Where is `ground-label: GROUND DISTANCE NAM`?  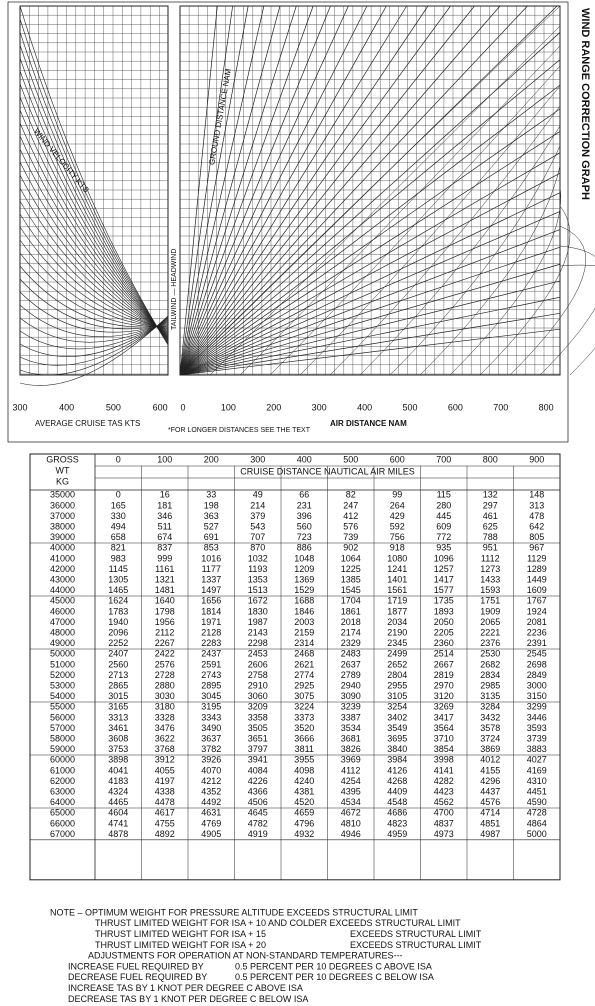
ground-label: GROUND DISTANCE NAM is located at coordinates (220, 117).